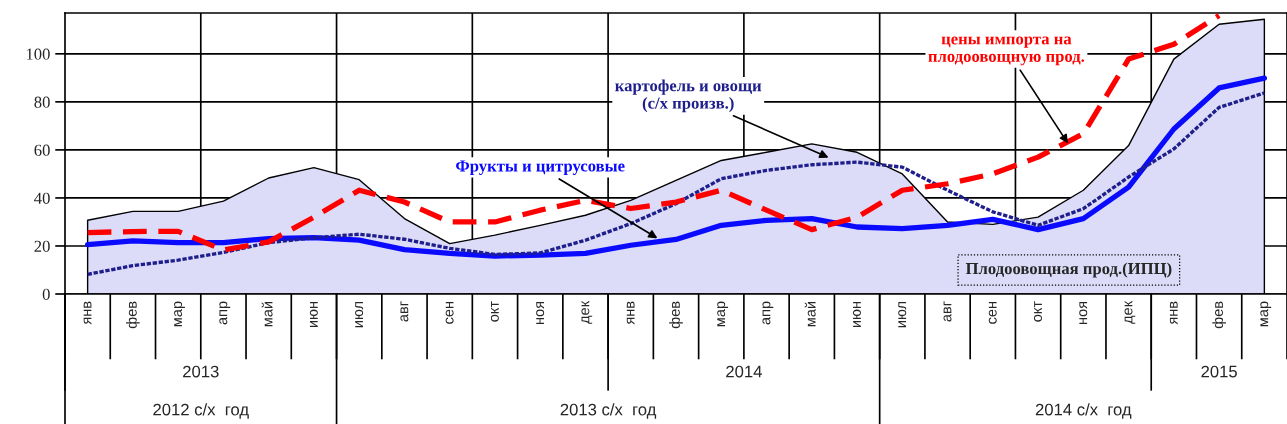 The width and height of the screenshot is (1287, 424). What do you see at coordinates (1068, 270) in the screenshot?
I see `series-label: Плодоовощная прод.(ИПЦ)` at bounding box center [1068, 270].